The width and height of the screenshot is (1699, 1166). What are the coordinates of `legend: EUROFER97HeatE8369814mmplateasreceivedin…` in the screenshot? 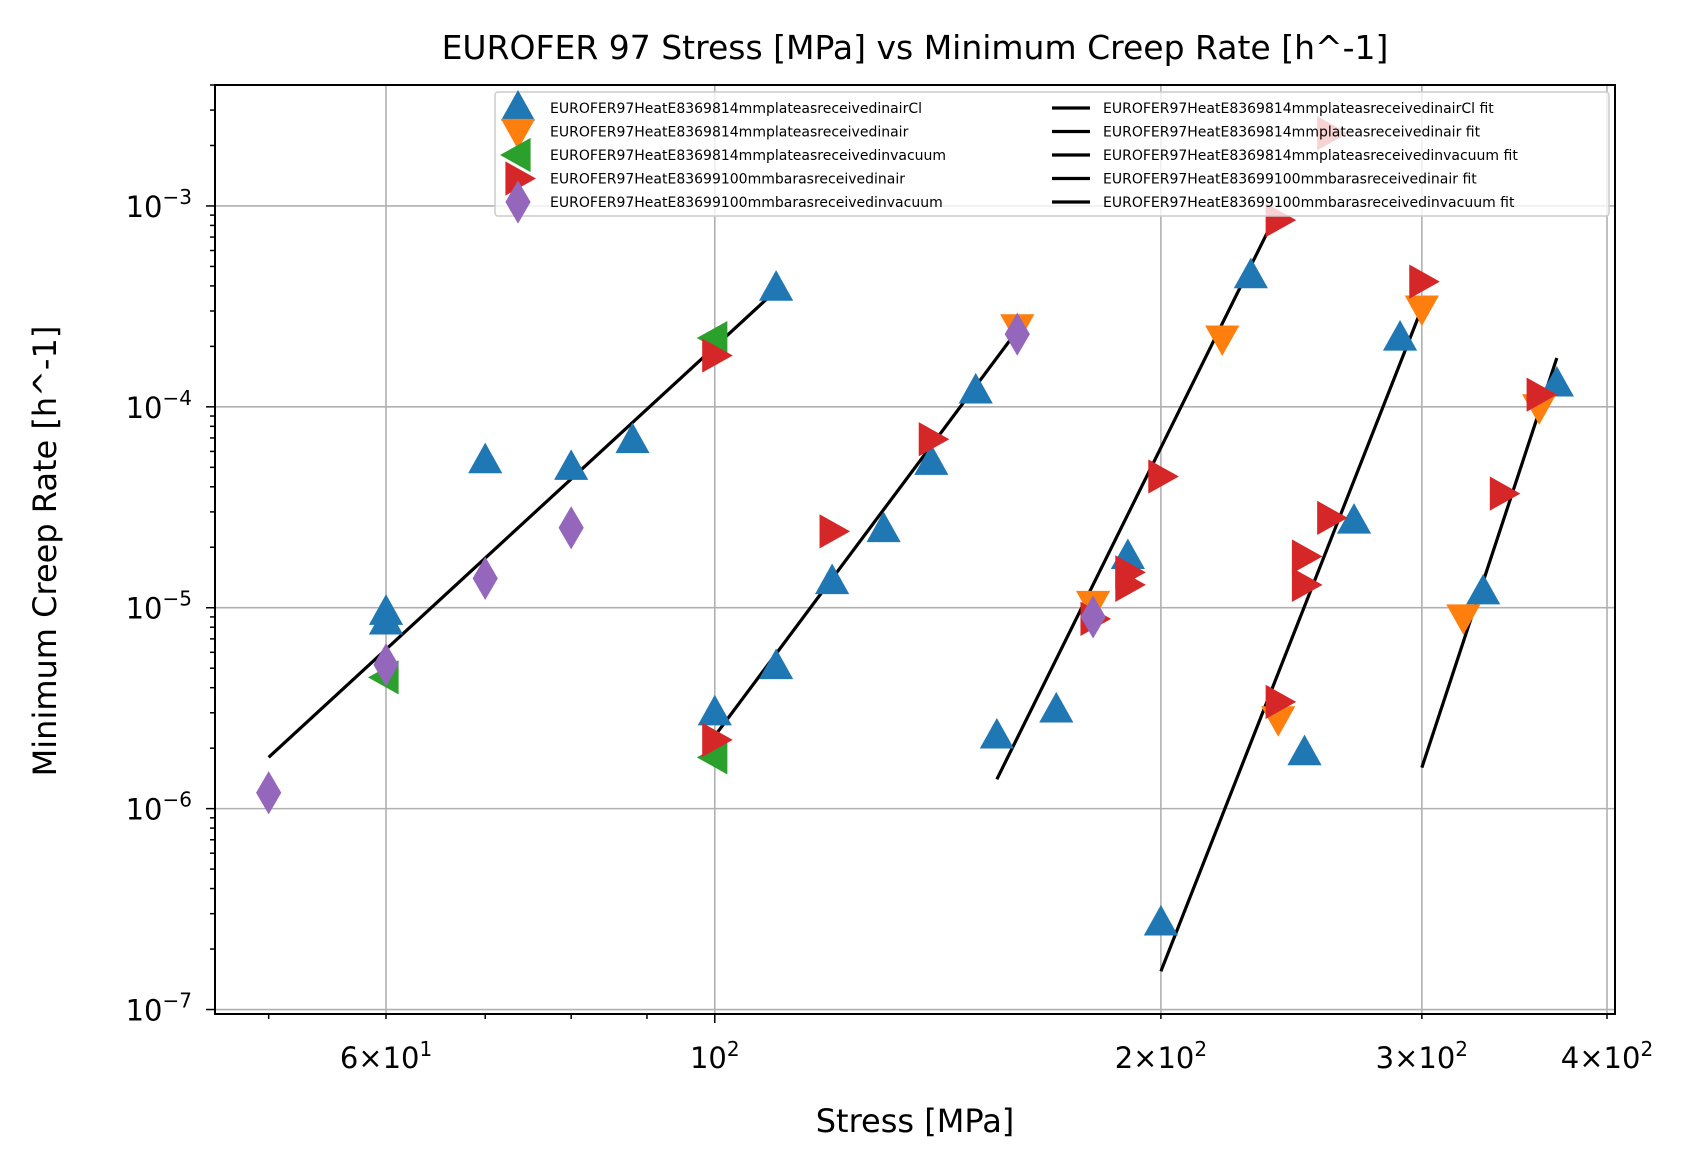 It's located at (1052, 157).